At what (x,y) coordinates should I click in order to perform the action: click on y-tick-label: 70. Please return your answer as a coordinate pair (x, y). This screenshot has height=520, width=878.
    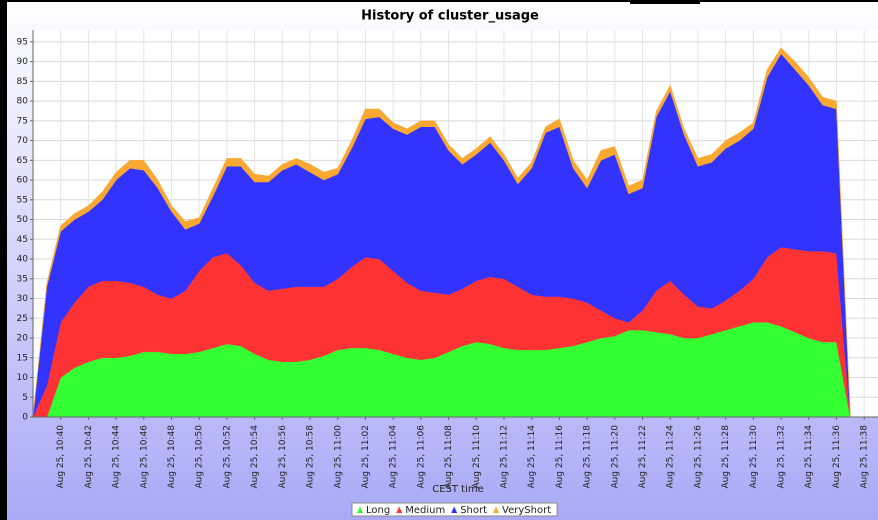
    Looking at the image, I should click on (23, 141).